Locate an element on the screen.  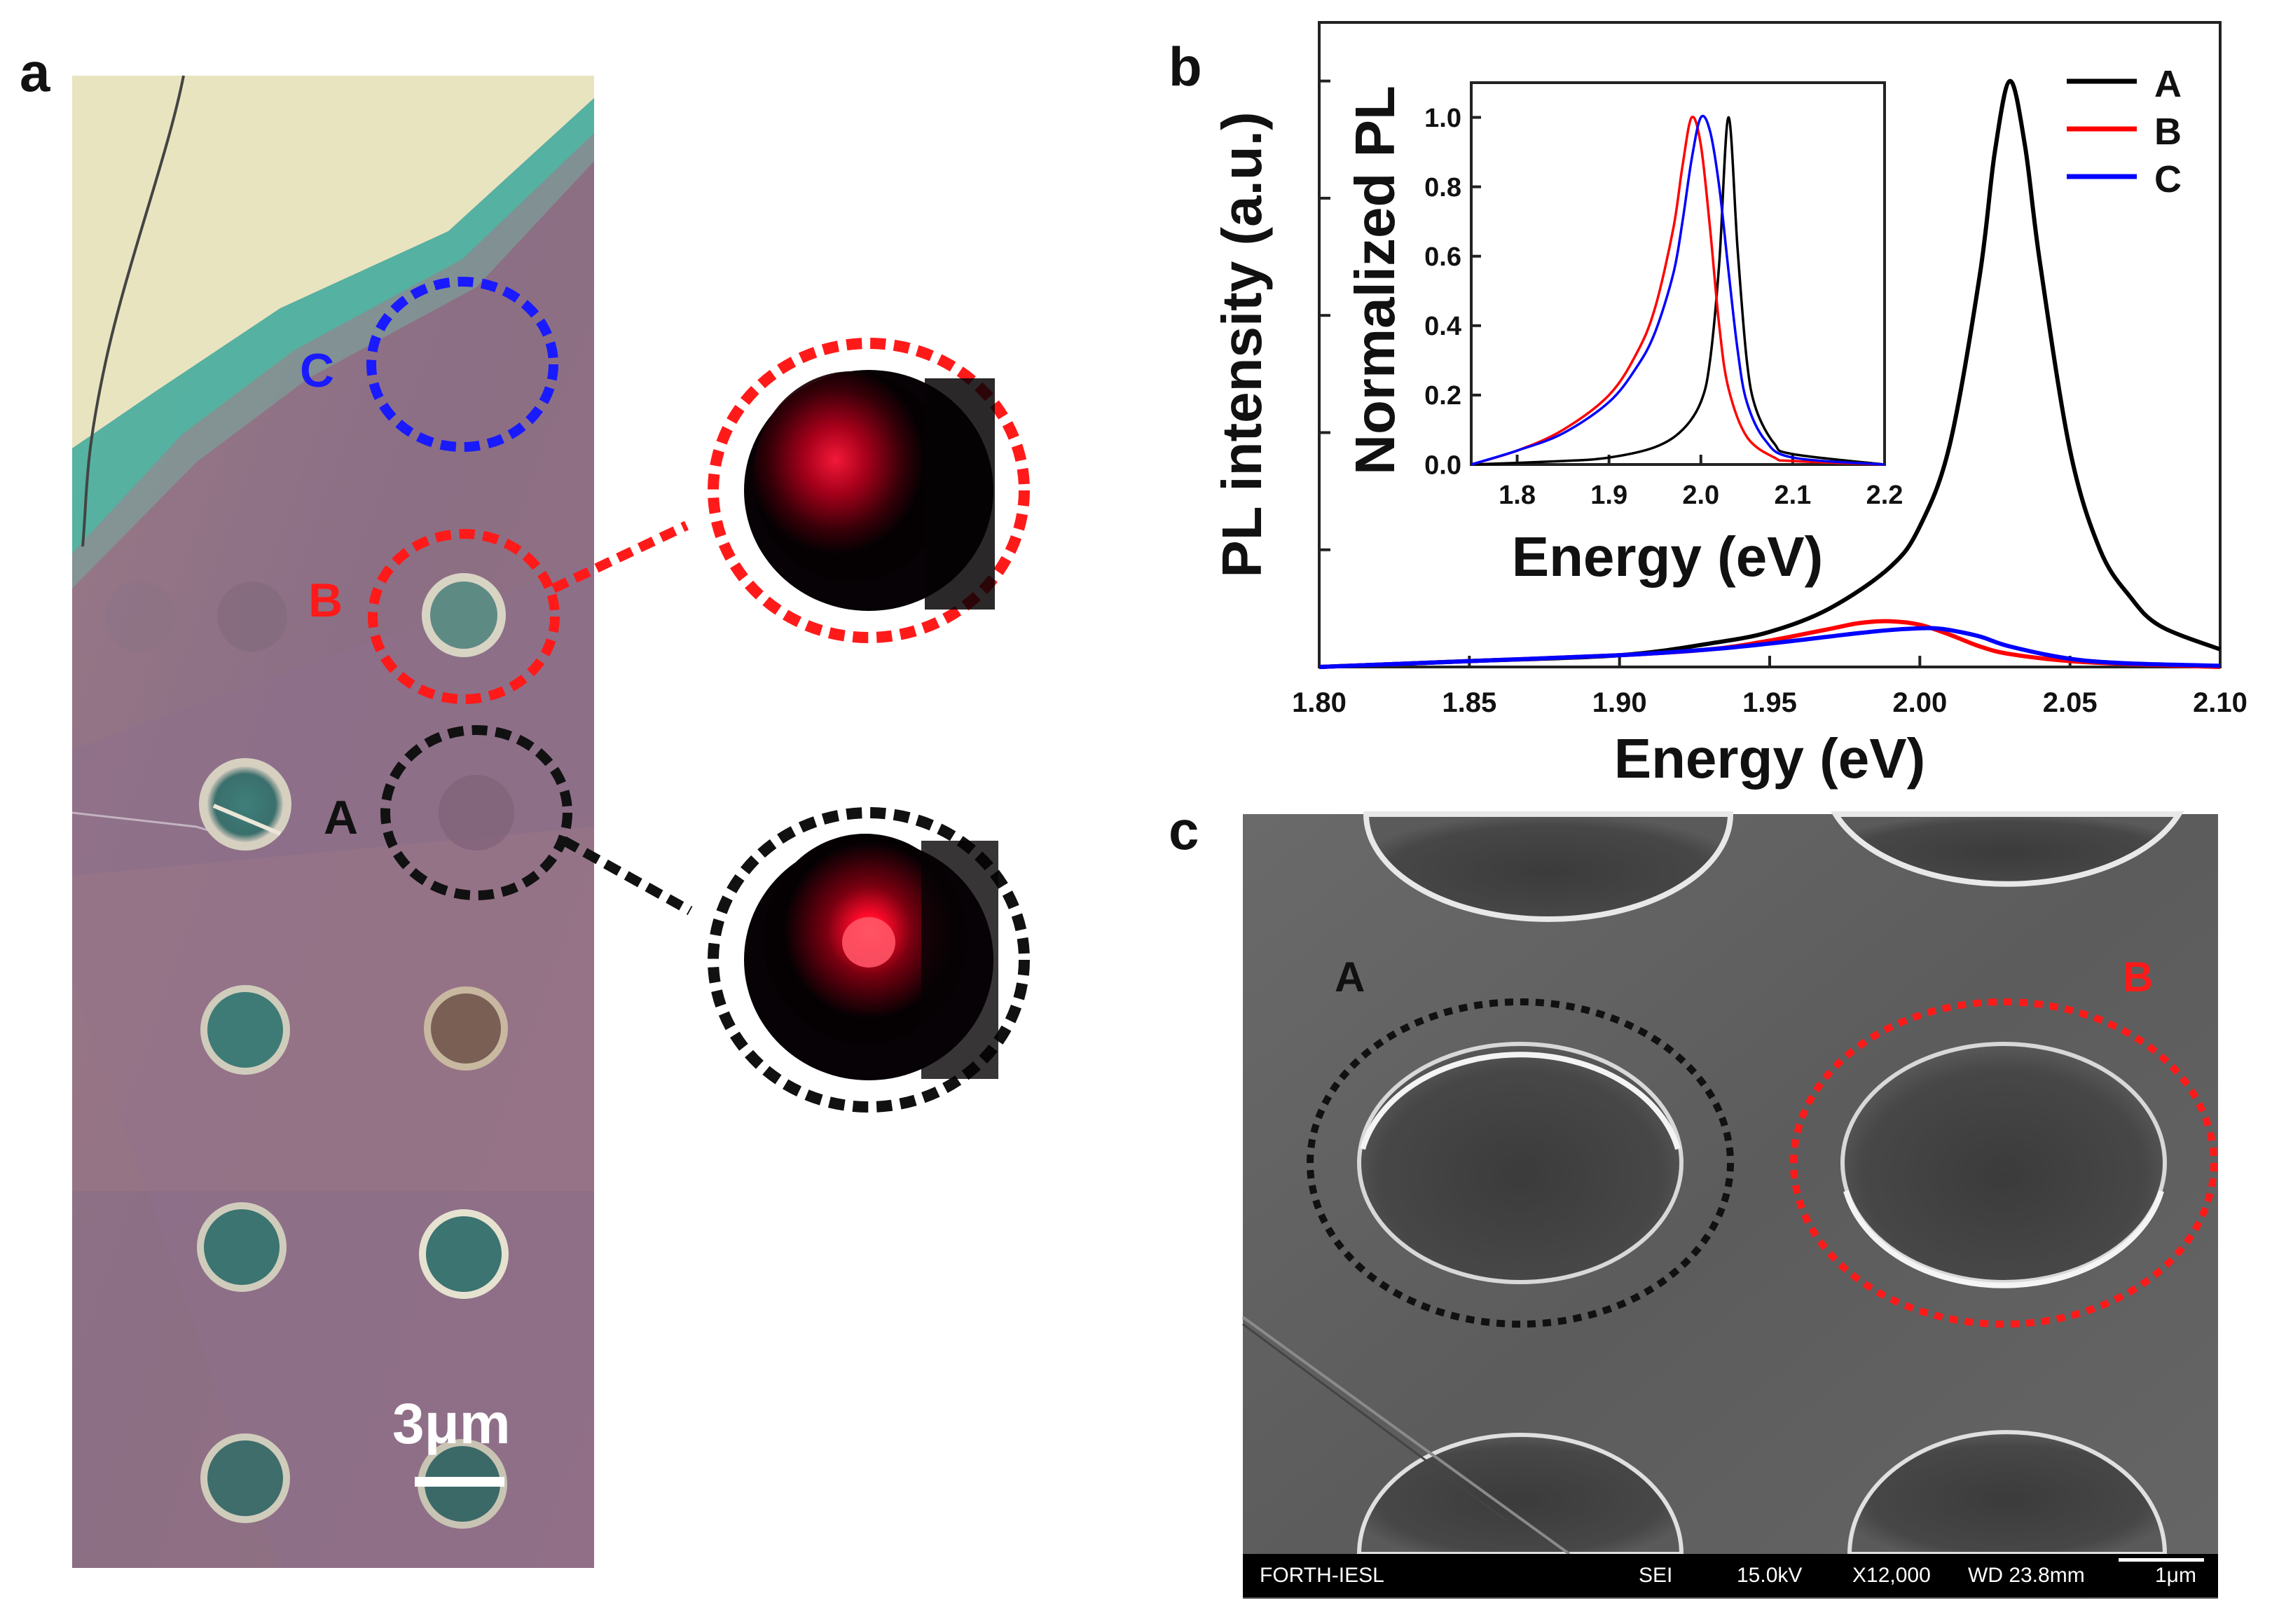
inset-y-axis-title: Normalized PL is located at coordinates (1375, 280).